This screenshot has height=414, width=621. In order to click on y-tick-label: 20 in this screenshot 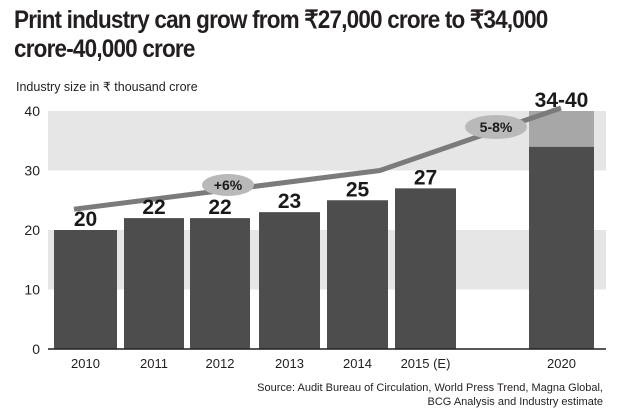, I will do `click(32, 230)`.